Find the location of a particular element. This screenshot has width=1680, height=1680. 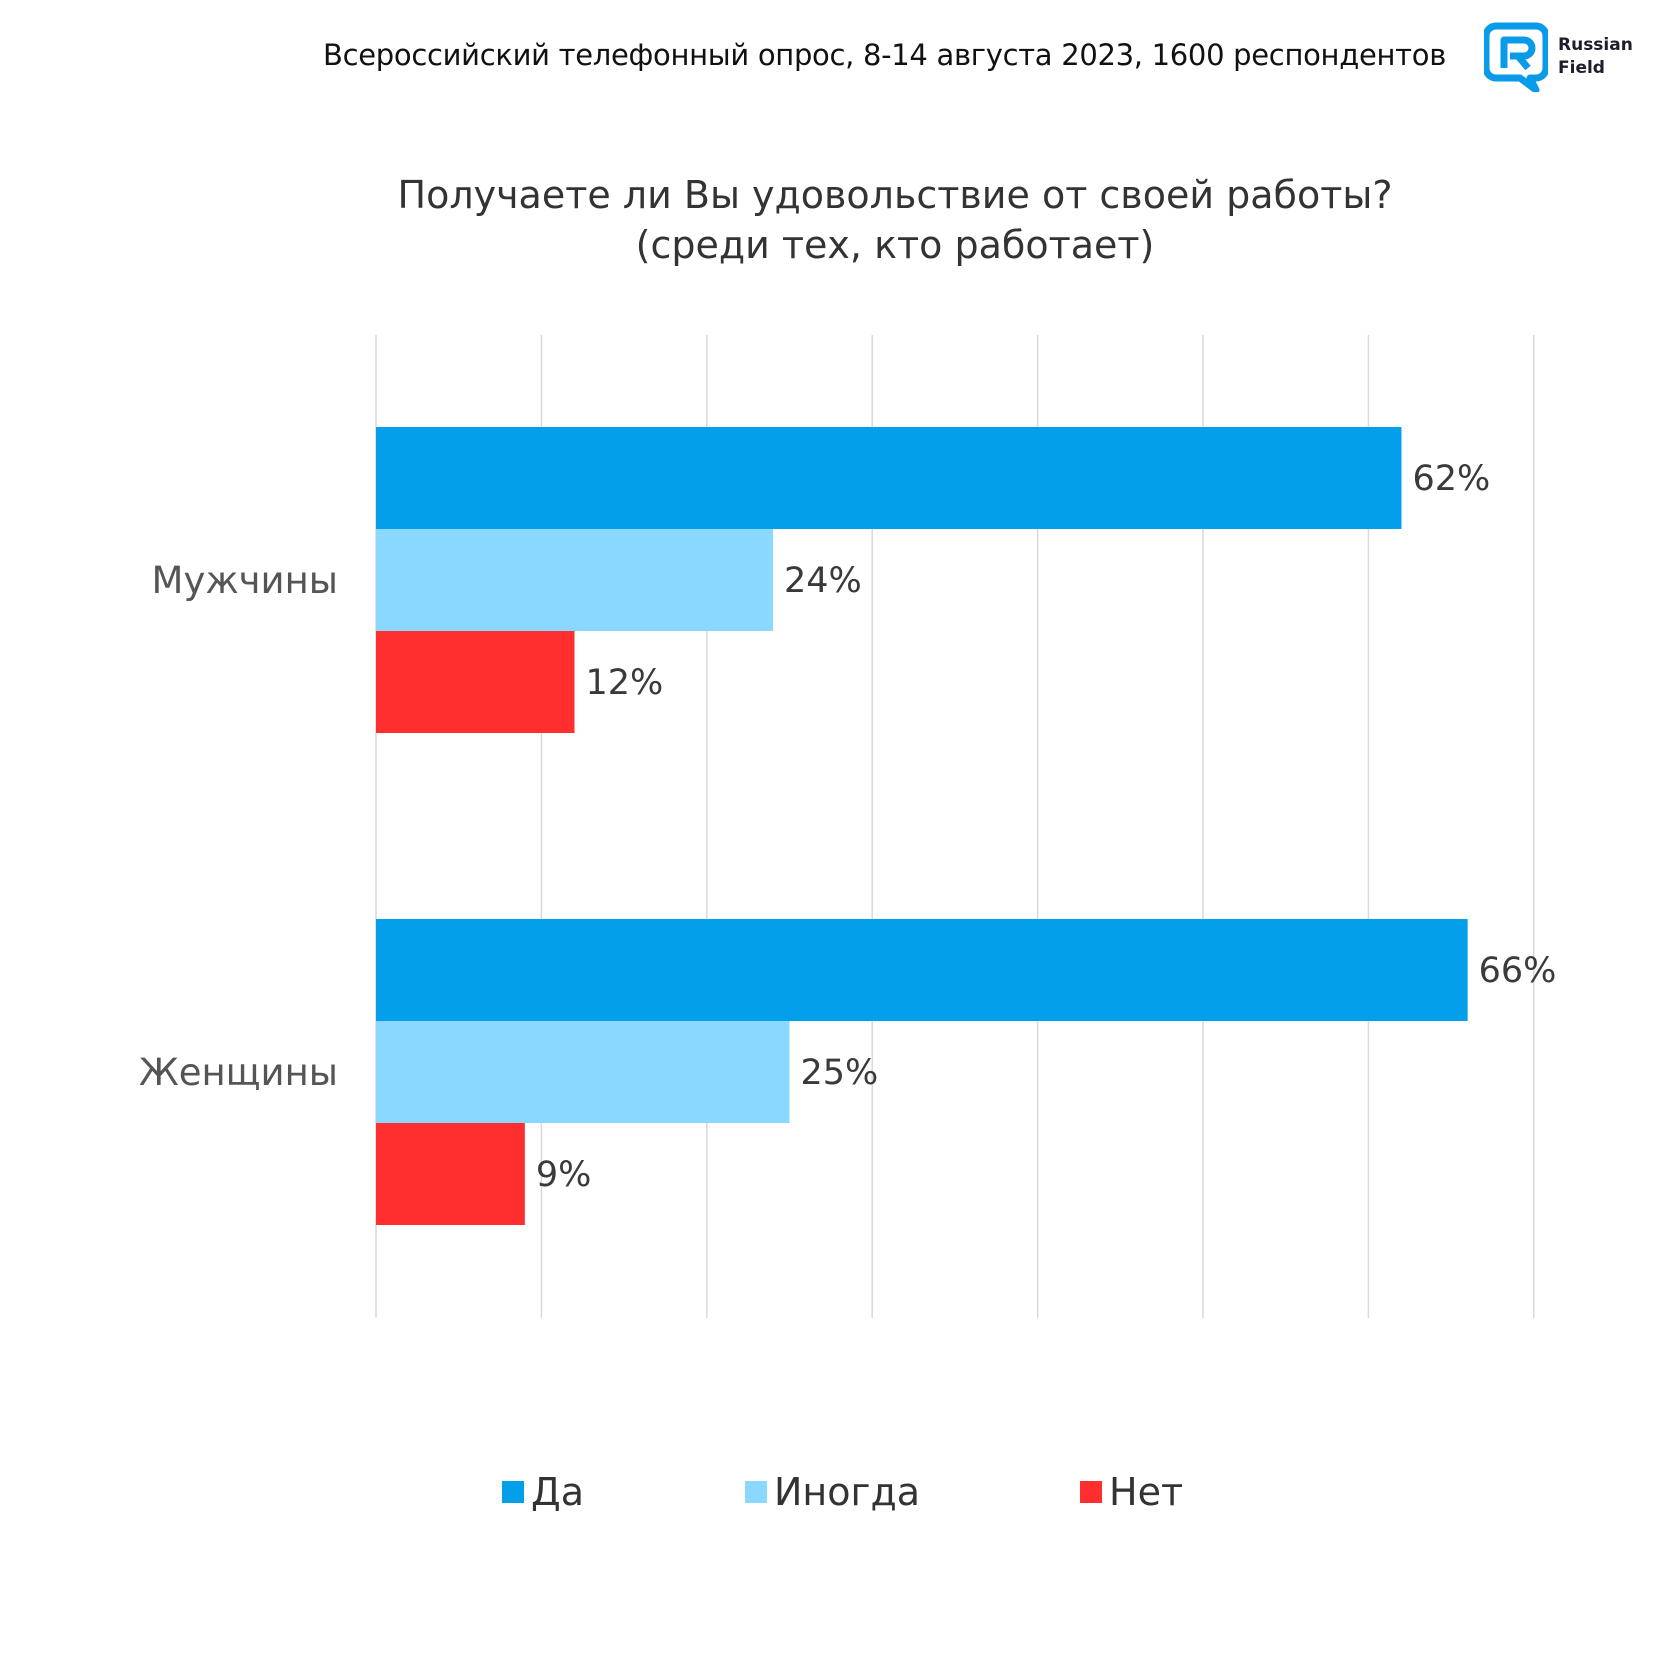

value-label-men-sometimes: 24% is located at coordinates (823, 581).